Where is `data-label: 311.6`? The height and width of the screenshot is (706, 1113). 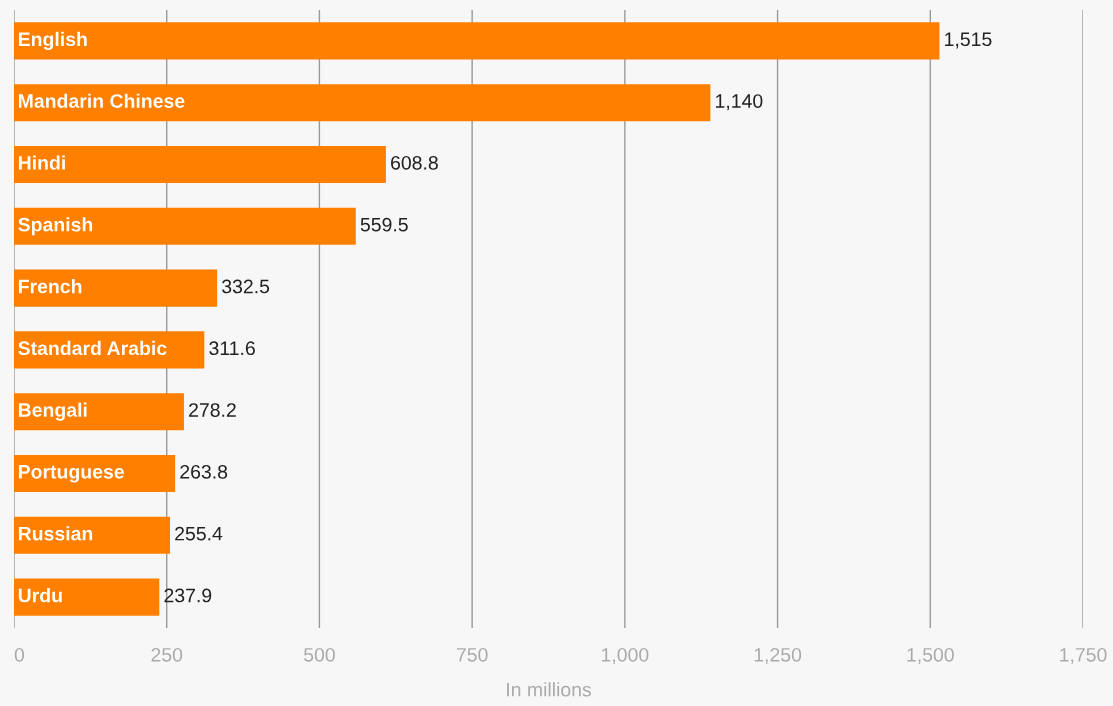
data-label: 311.6 is located at coordinates (232, 348).